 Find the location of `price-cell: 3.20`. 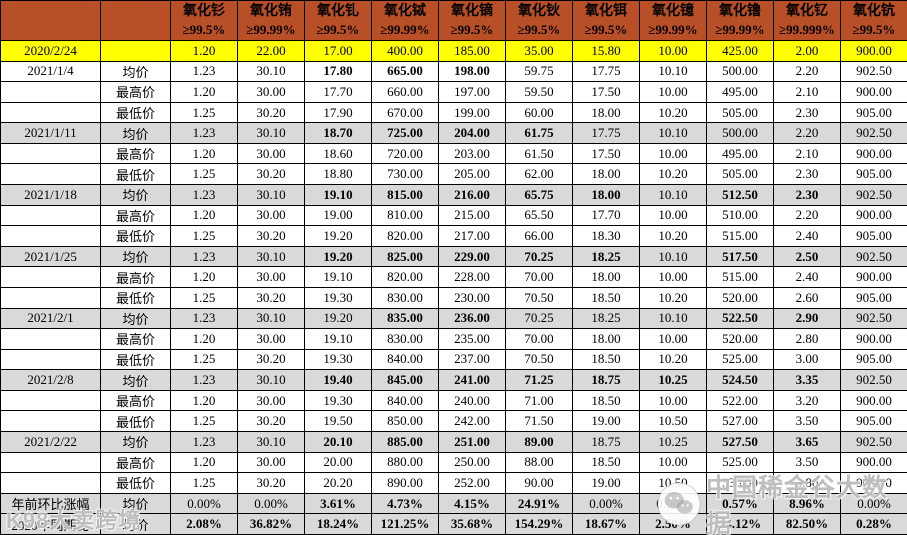

price-cell: 3.20 is located at coordinates (807, 400).